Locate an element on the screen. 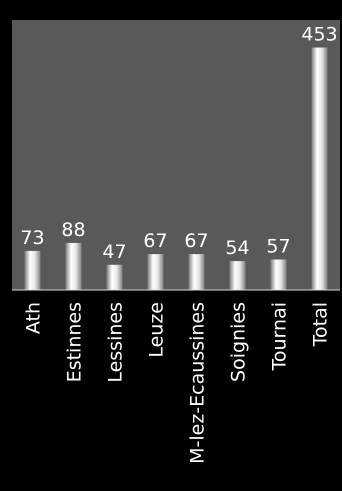  value-label: 73 is located at coordinates (32, 238).